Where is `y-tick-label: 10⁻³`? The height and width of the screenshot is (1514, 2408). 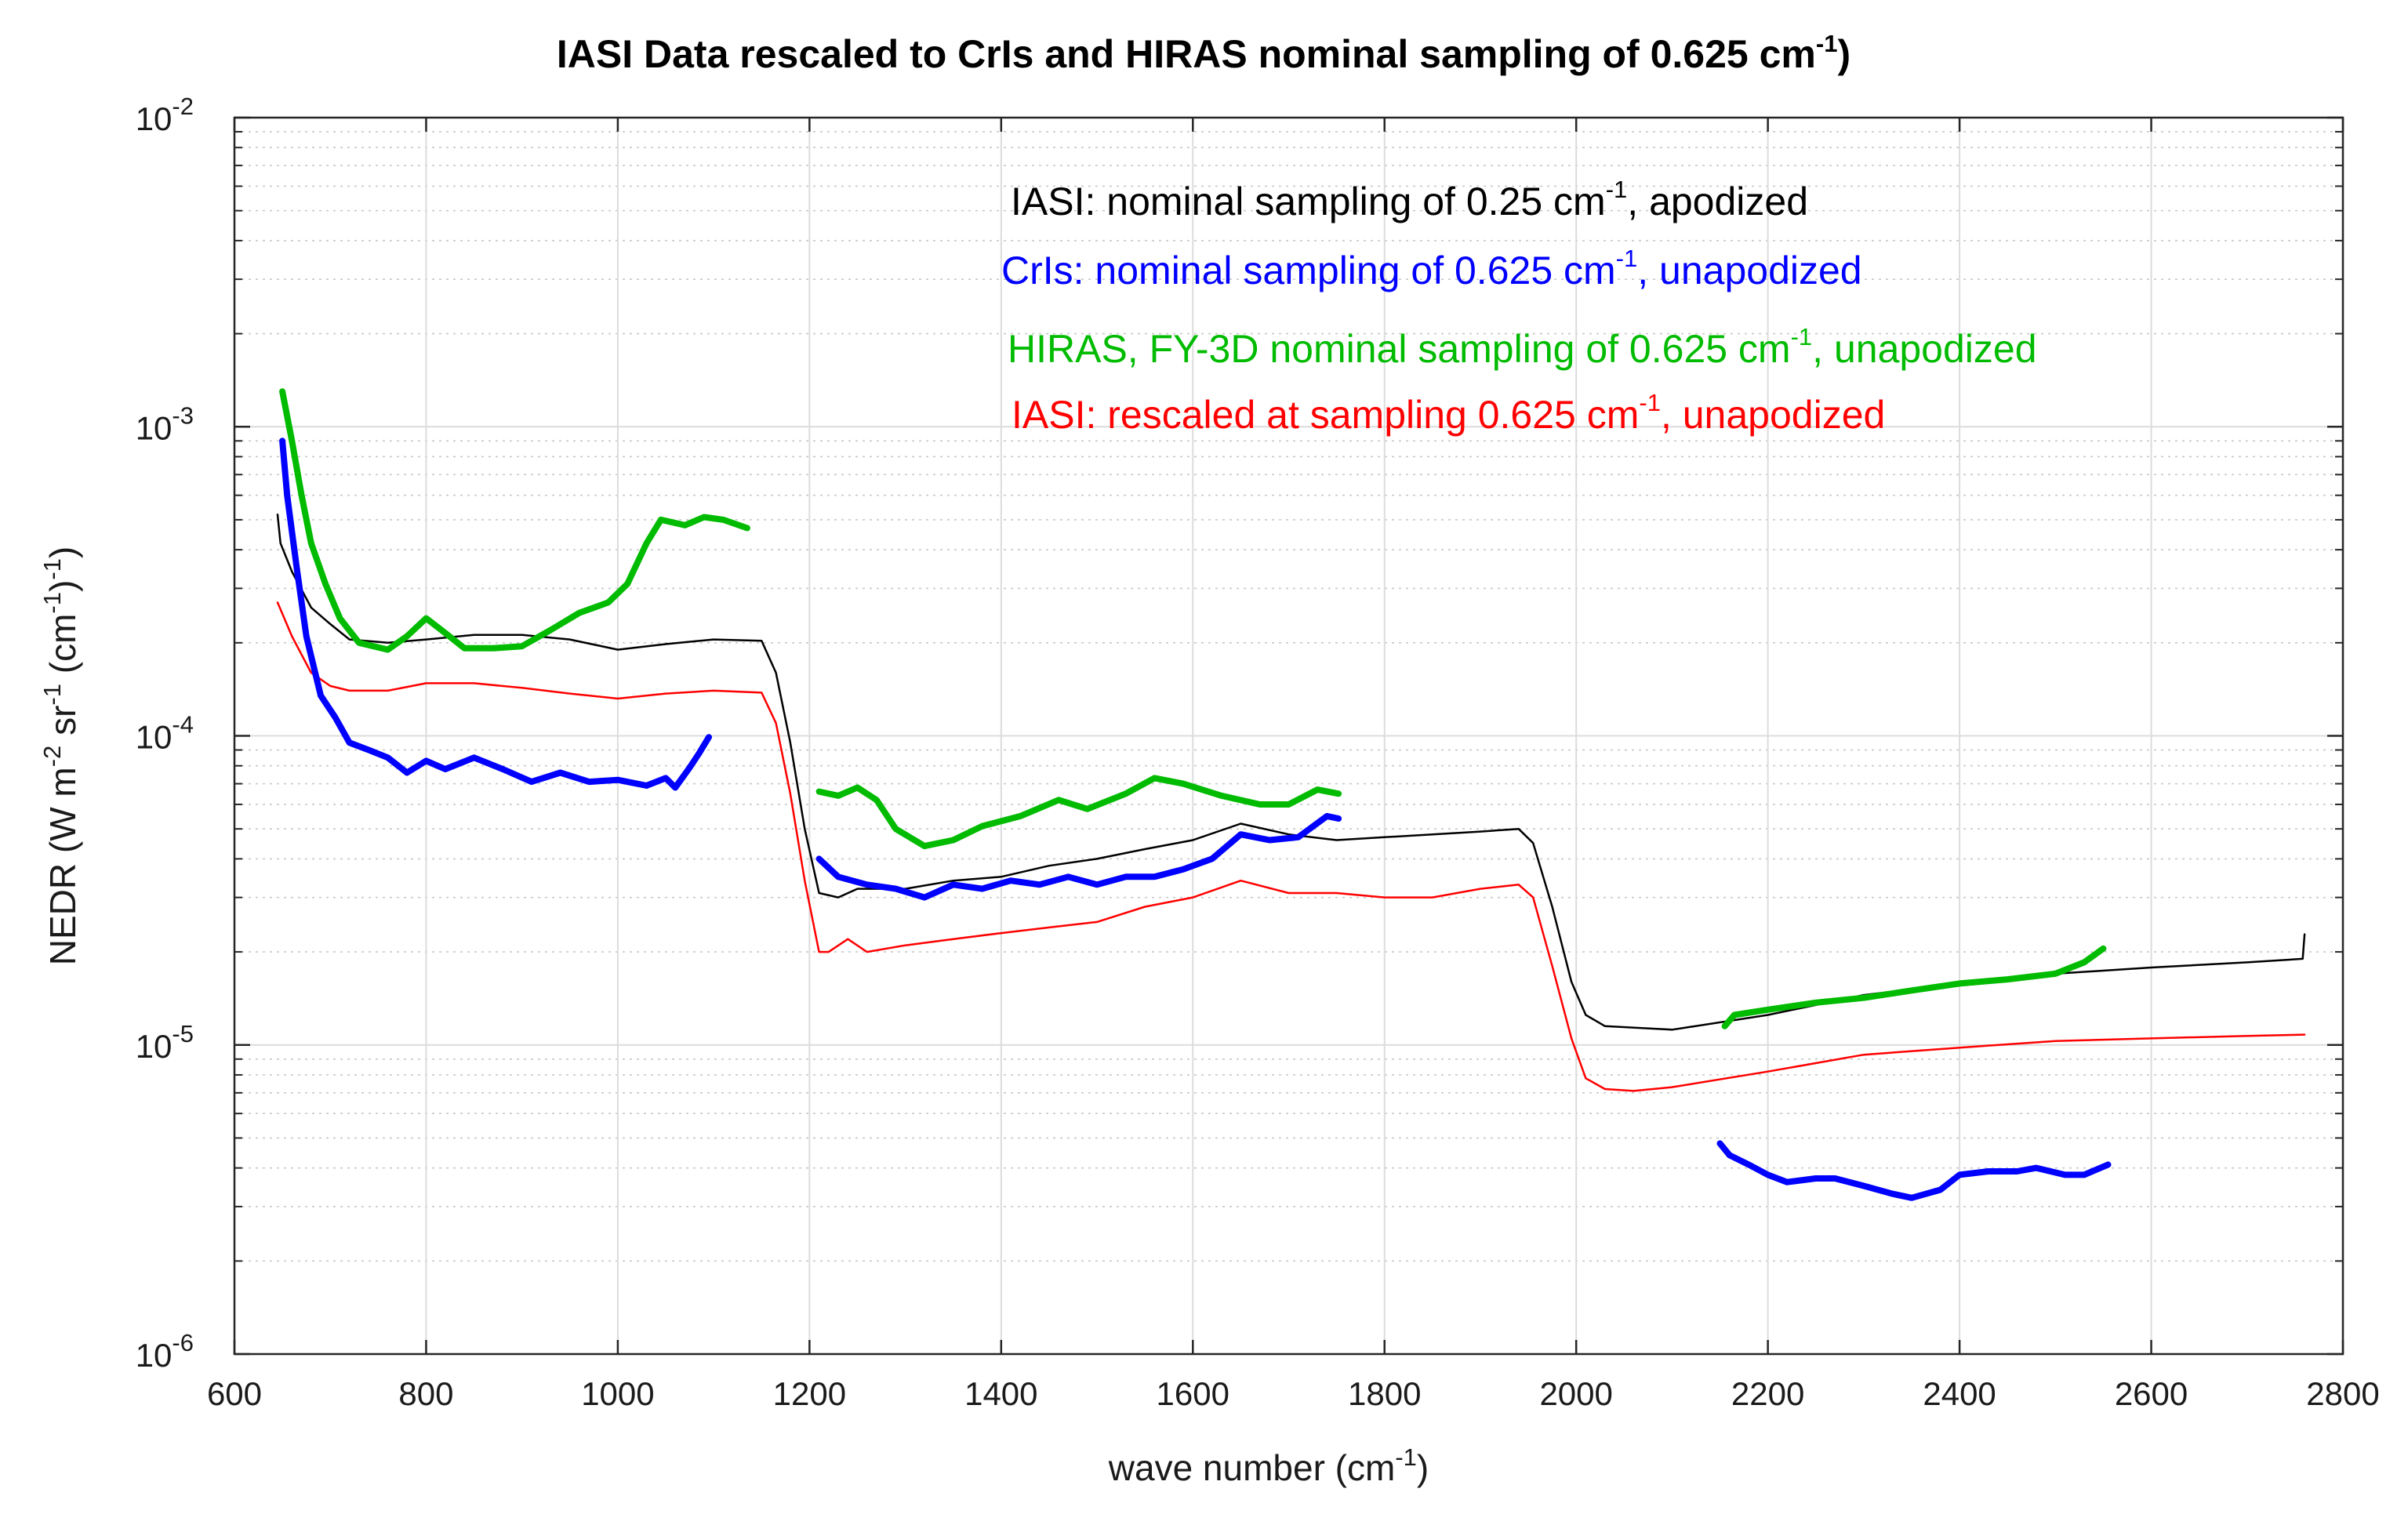 y-tick-label: 10⁻³ is located at coordinates (165, 423).